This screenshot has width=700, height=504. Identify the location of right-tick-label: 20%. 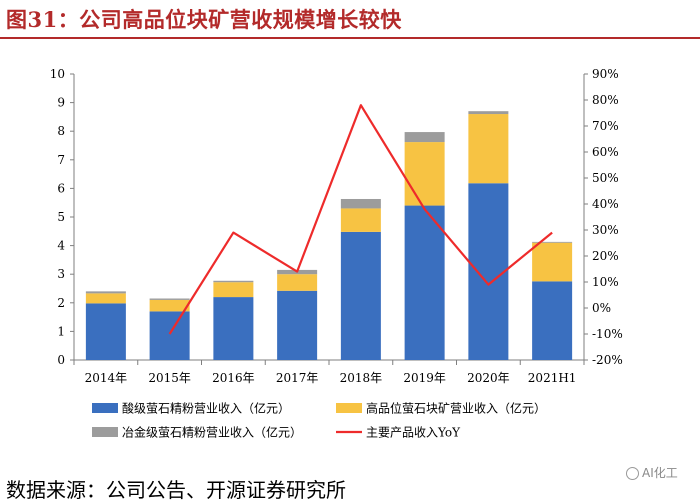
(605, 256).